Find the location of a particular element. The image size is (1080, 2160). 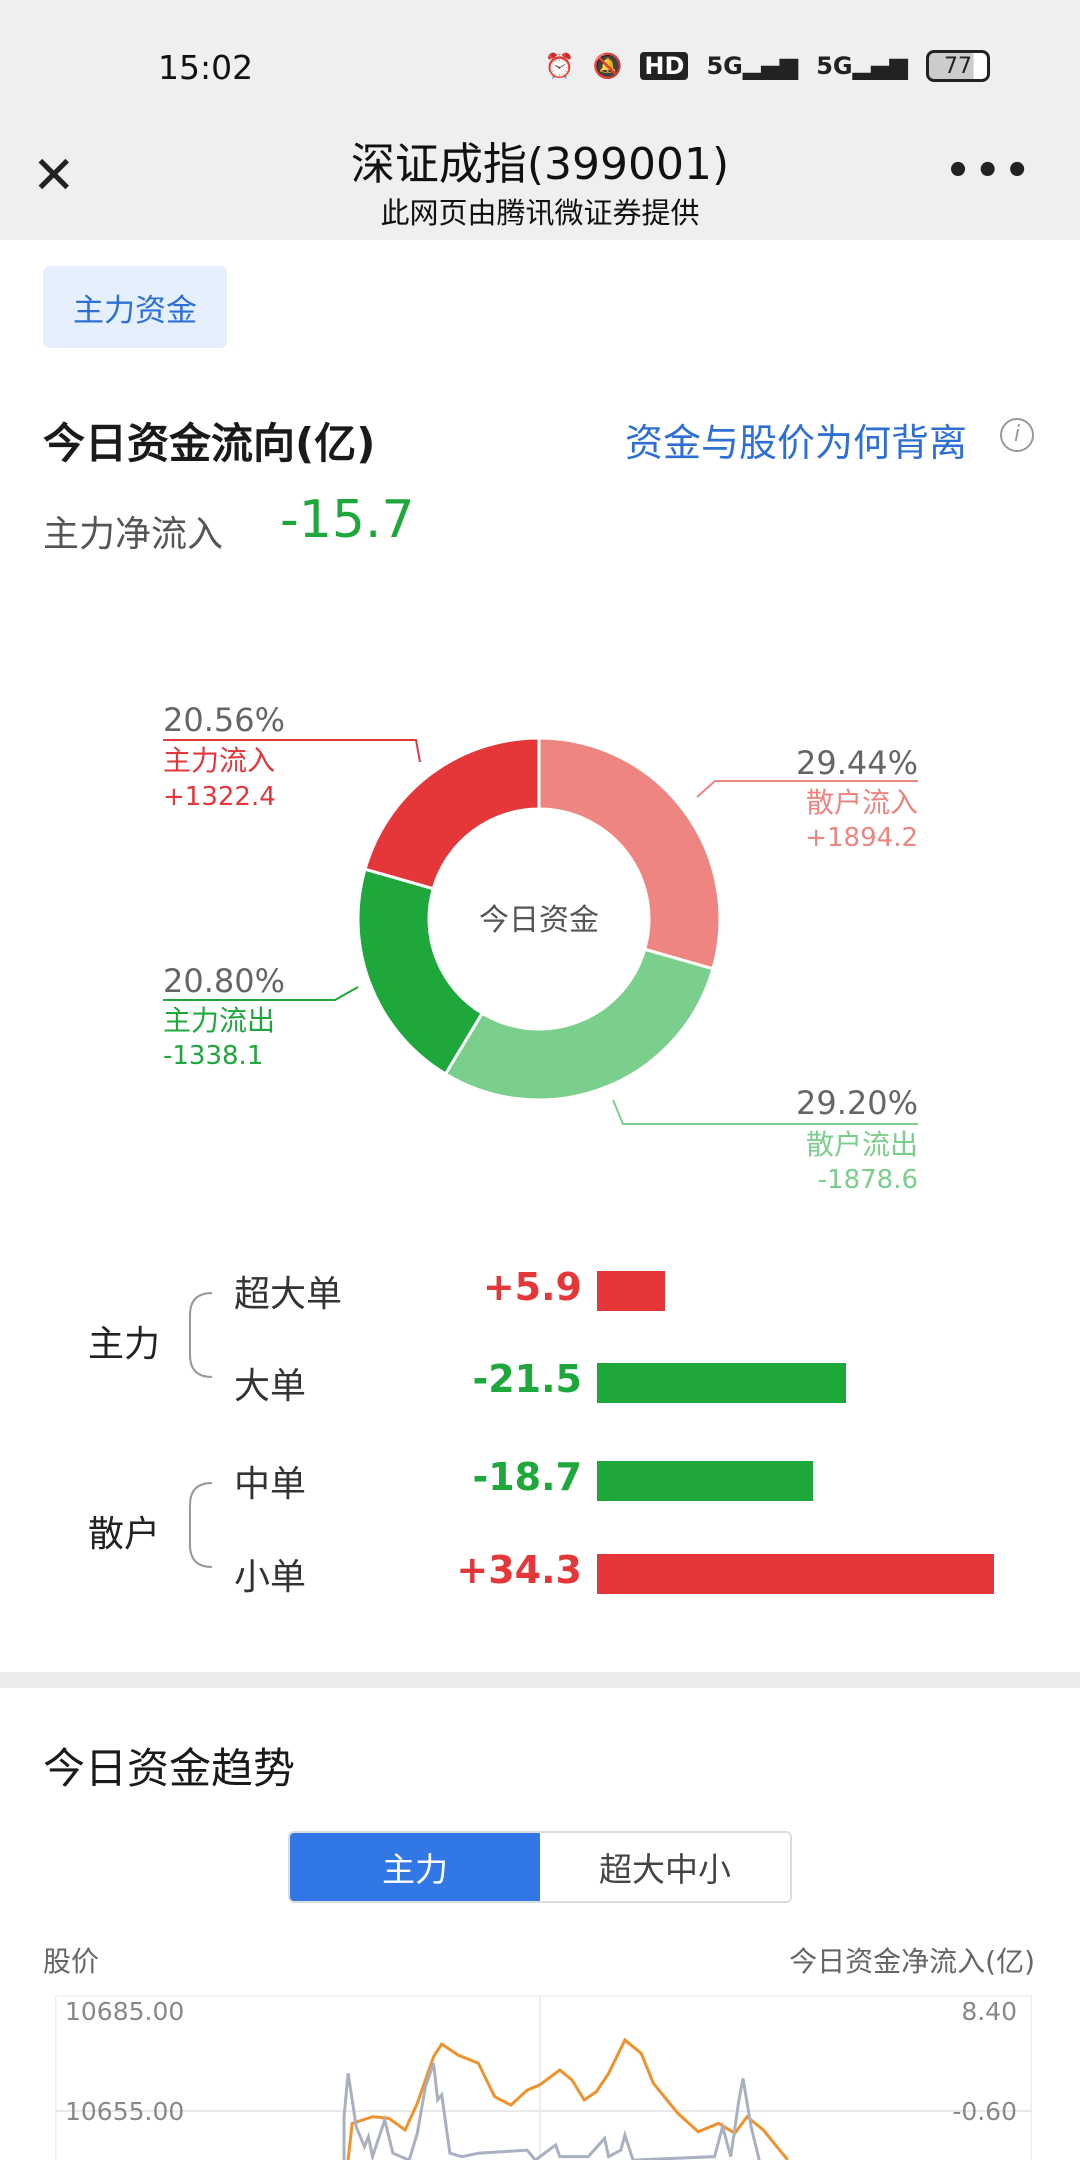

page-subtitle: 此网页由腾讯微证券提供 is located at coordinates (540, 213).